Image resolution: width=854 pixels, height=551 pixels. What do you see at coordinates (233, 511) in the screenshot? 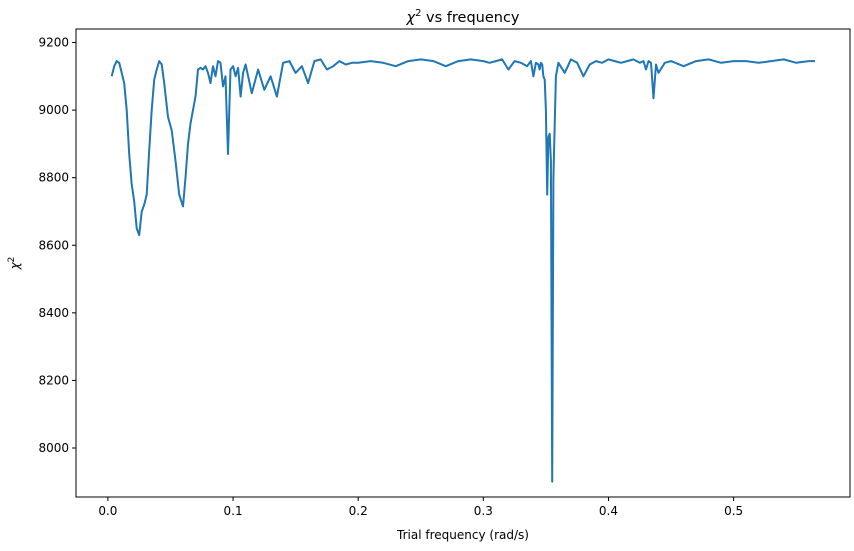
I see `x-tick-label: 0.1` at bounding box center [233, 511].